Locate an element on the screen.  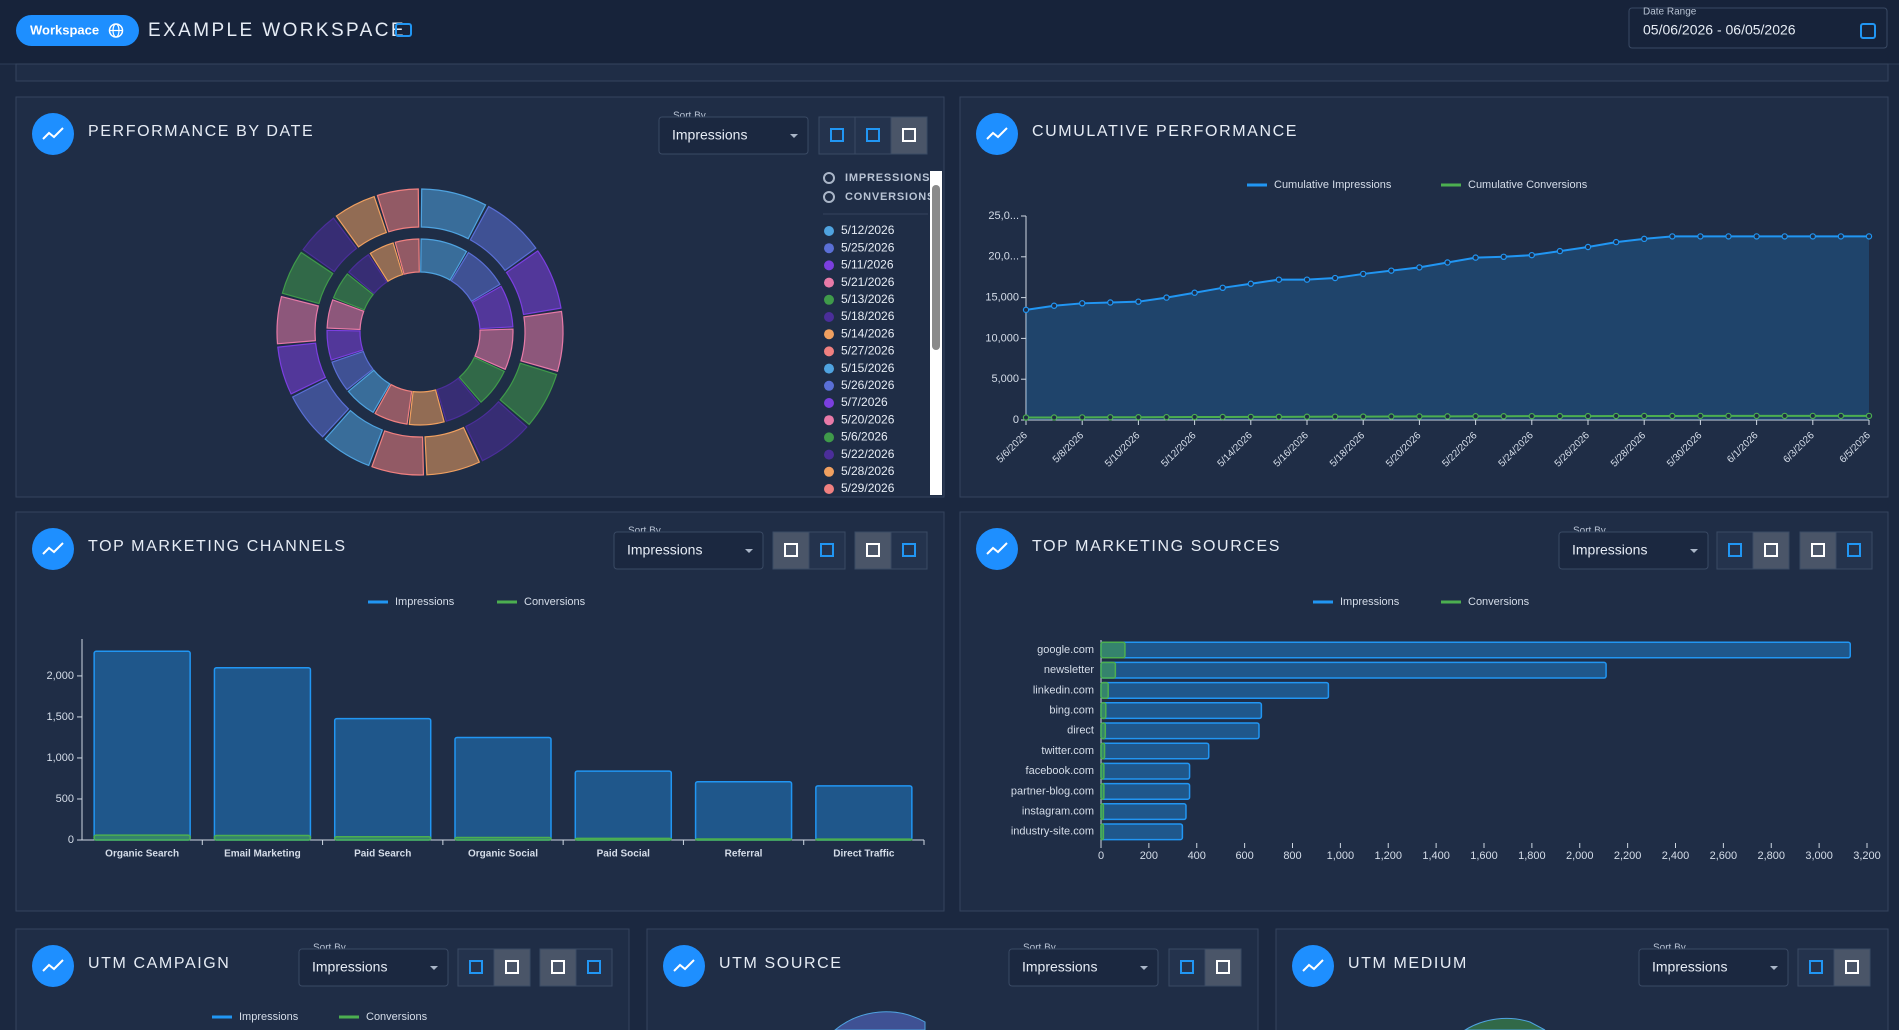
legend-label: Conversions is located at coordinates (397, 1017).